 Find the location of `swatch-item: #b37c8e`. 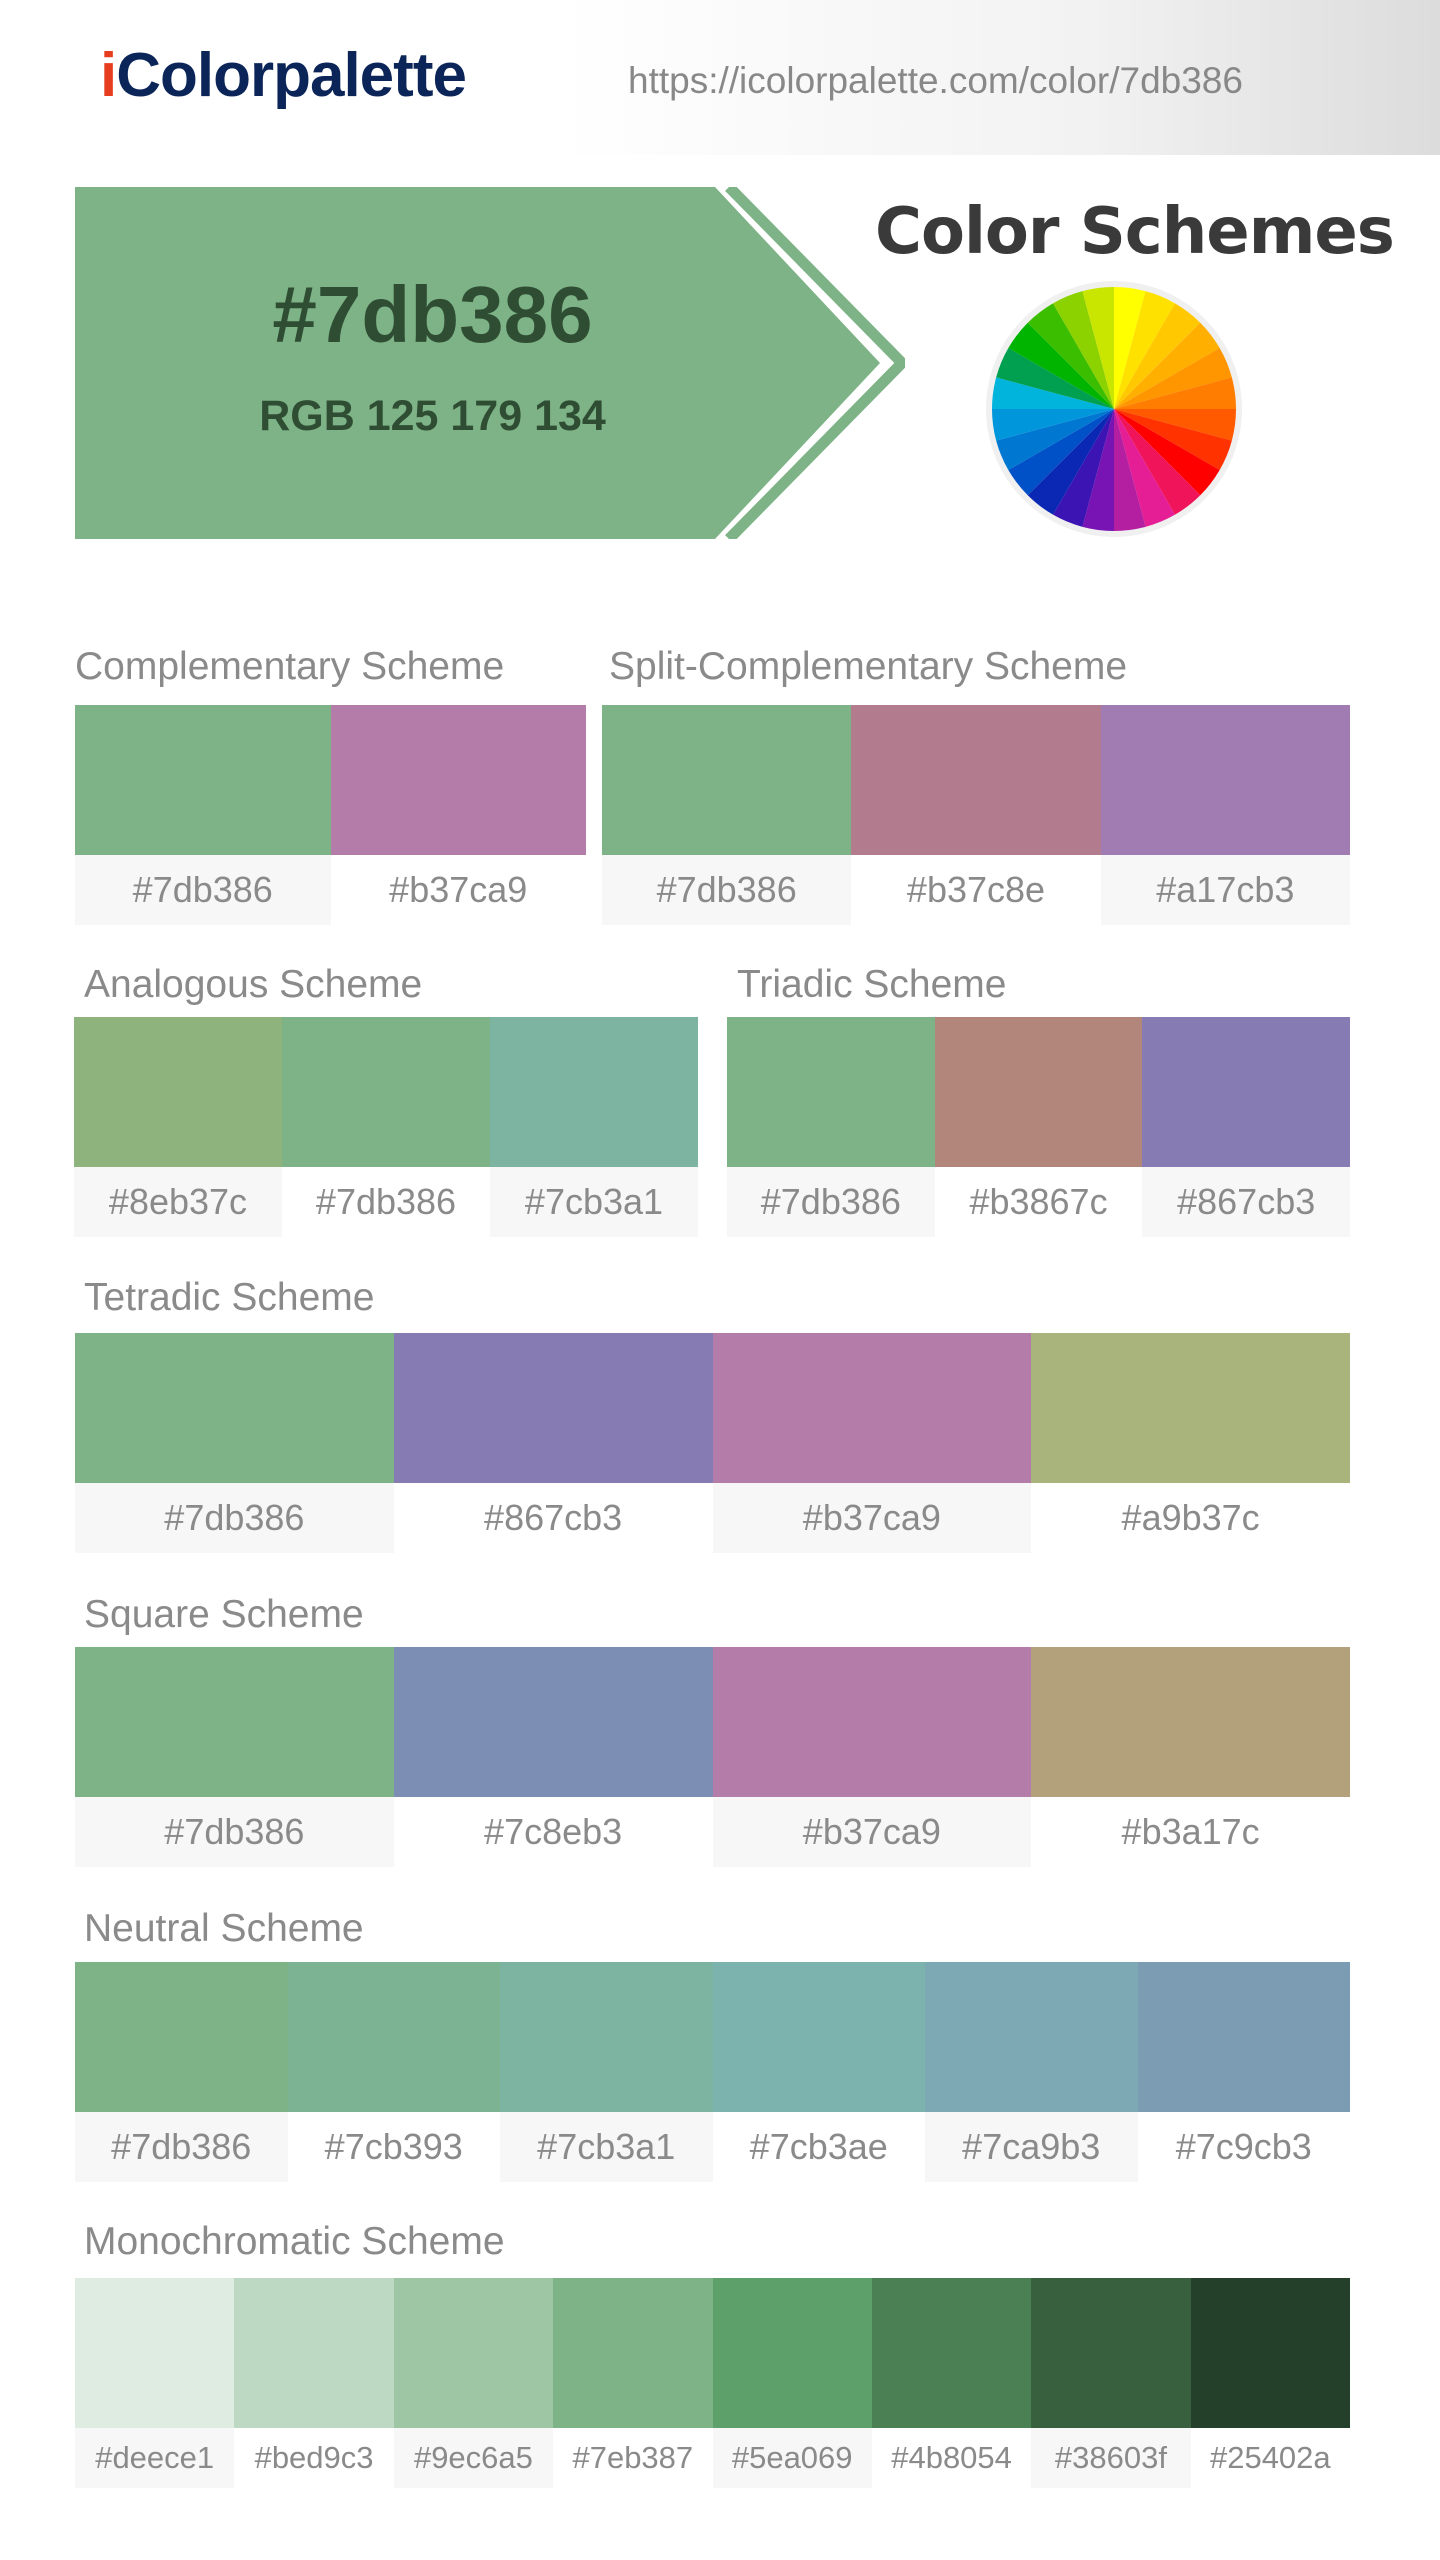

swatch-item: #b37c8e is located at coordinates (976, 815).